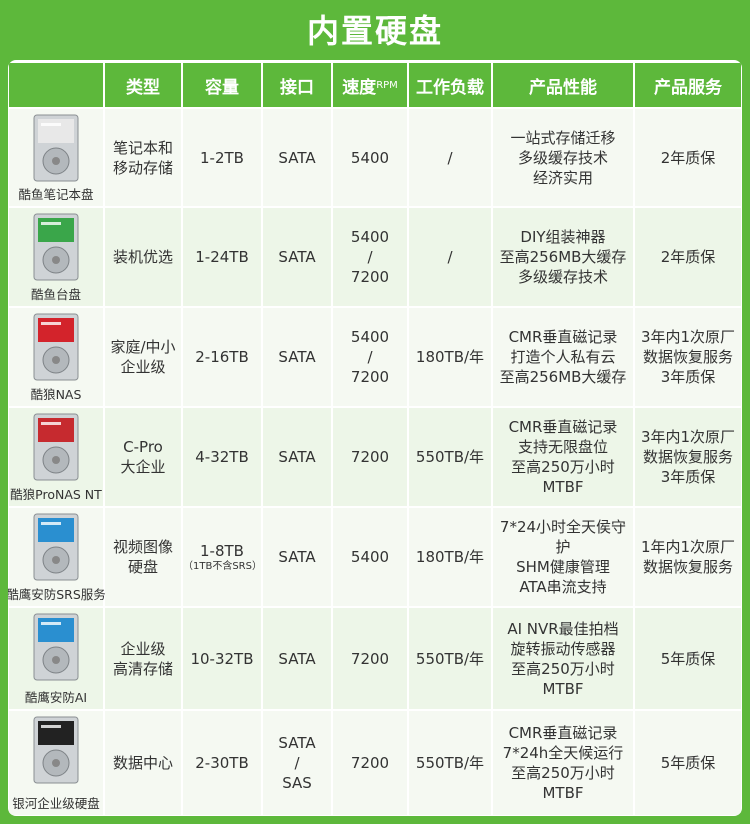  Describe the element at coordinates (142, 147) in the screenshot. I see `type-text: 笔记本和` at that location.